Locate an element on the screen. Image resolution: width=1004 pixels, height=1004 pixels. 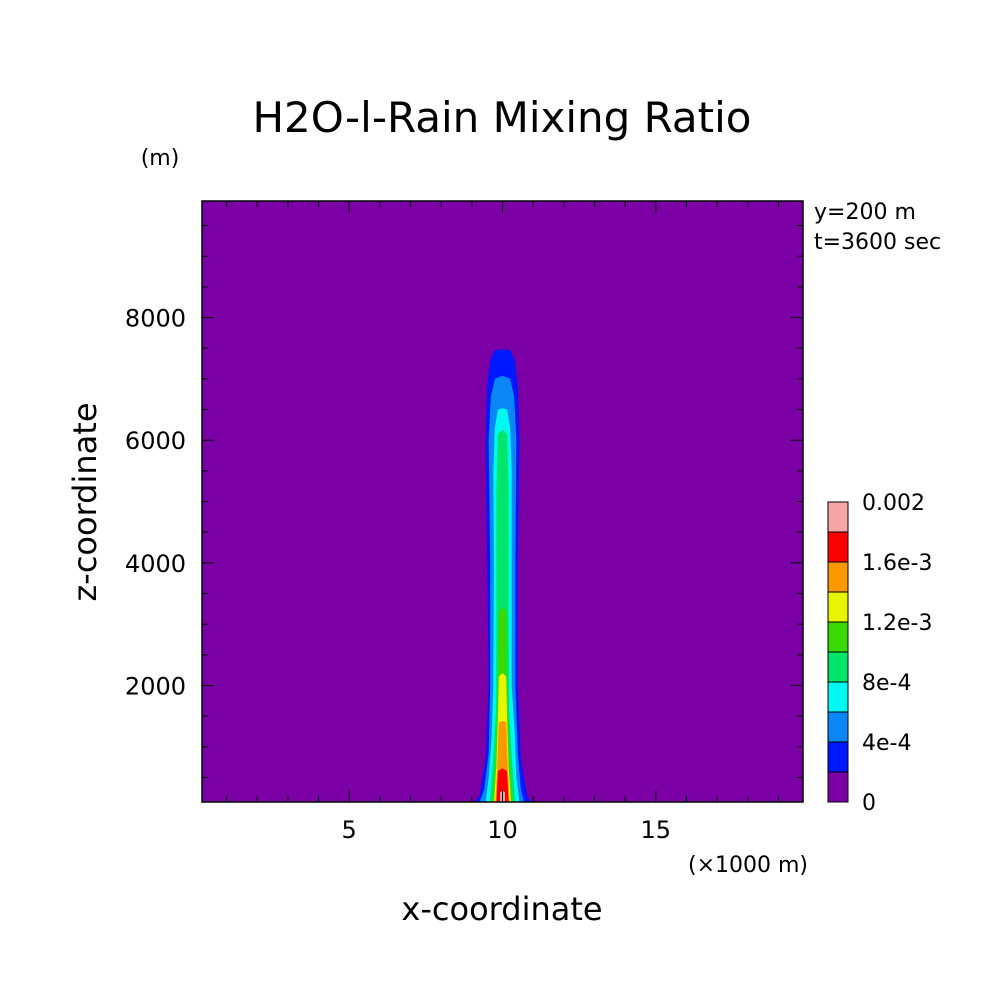
x-unit-label: (×1000 m) is located at coordinates (748, 865).